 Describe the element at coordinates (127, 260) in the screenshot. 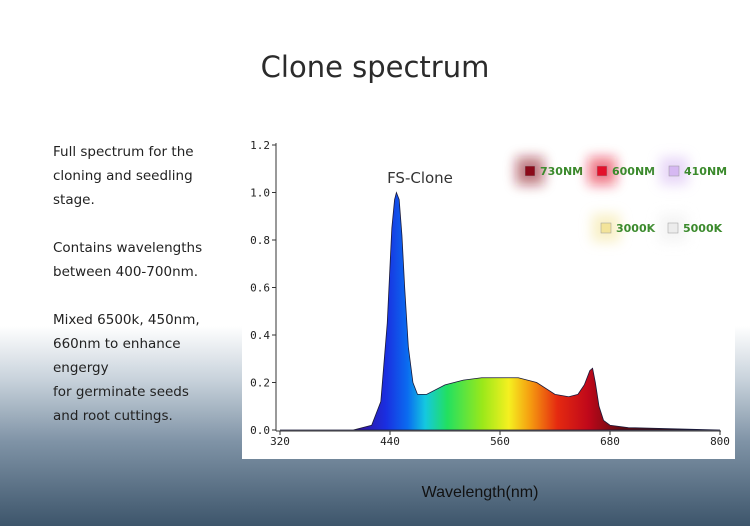

I see `paragraph: Contains wavelengths between 400-700nm.` at that location.